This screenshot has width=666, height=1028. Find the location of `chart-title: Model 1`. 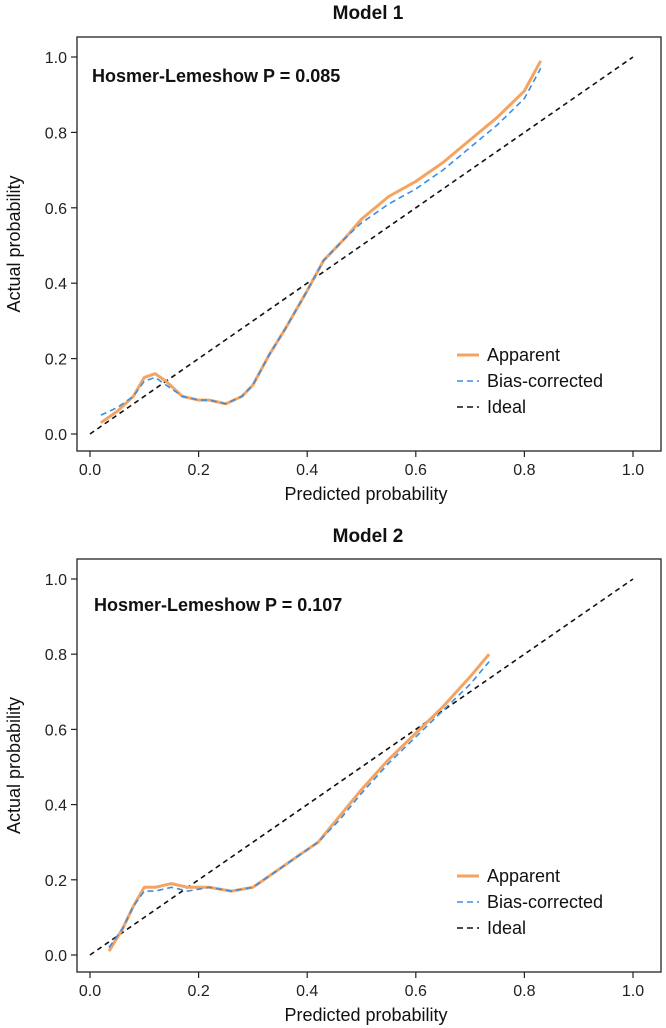

chart-title: Model 1 is located at coordinates (368, 13).